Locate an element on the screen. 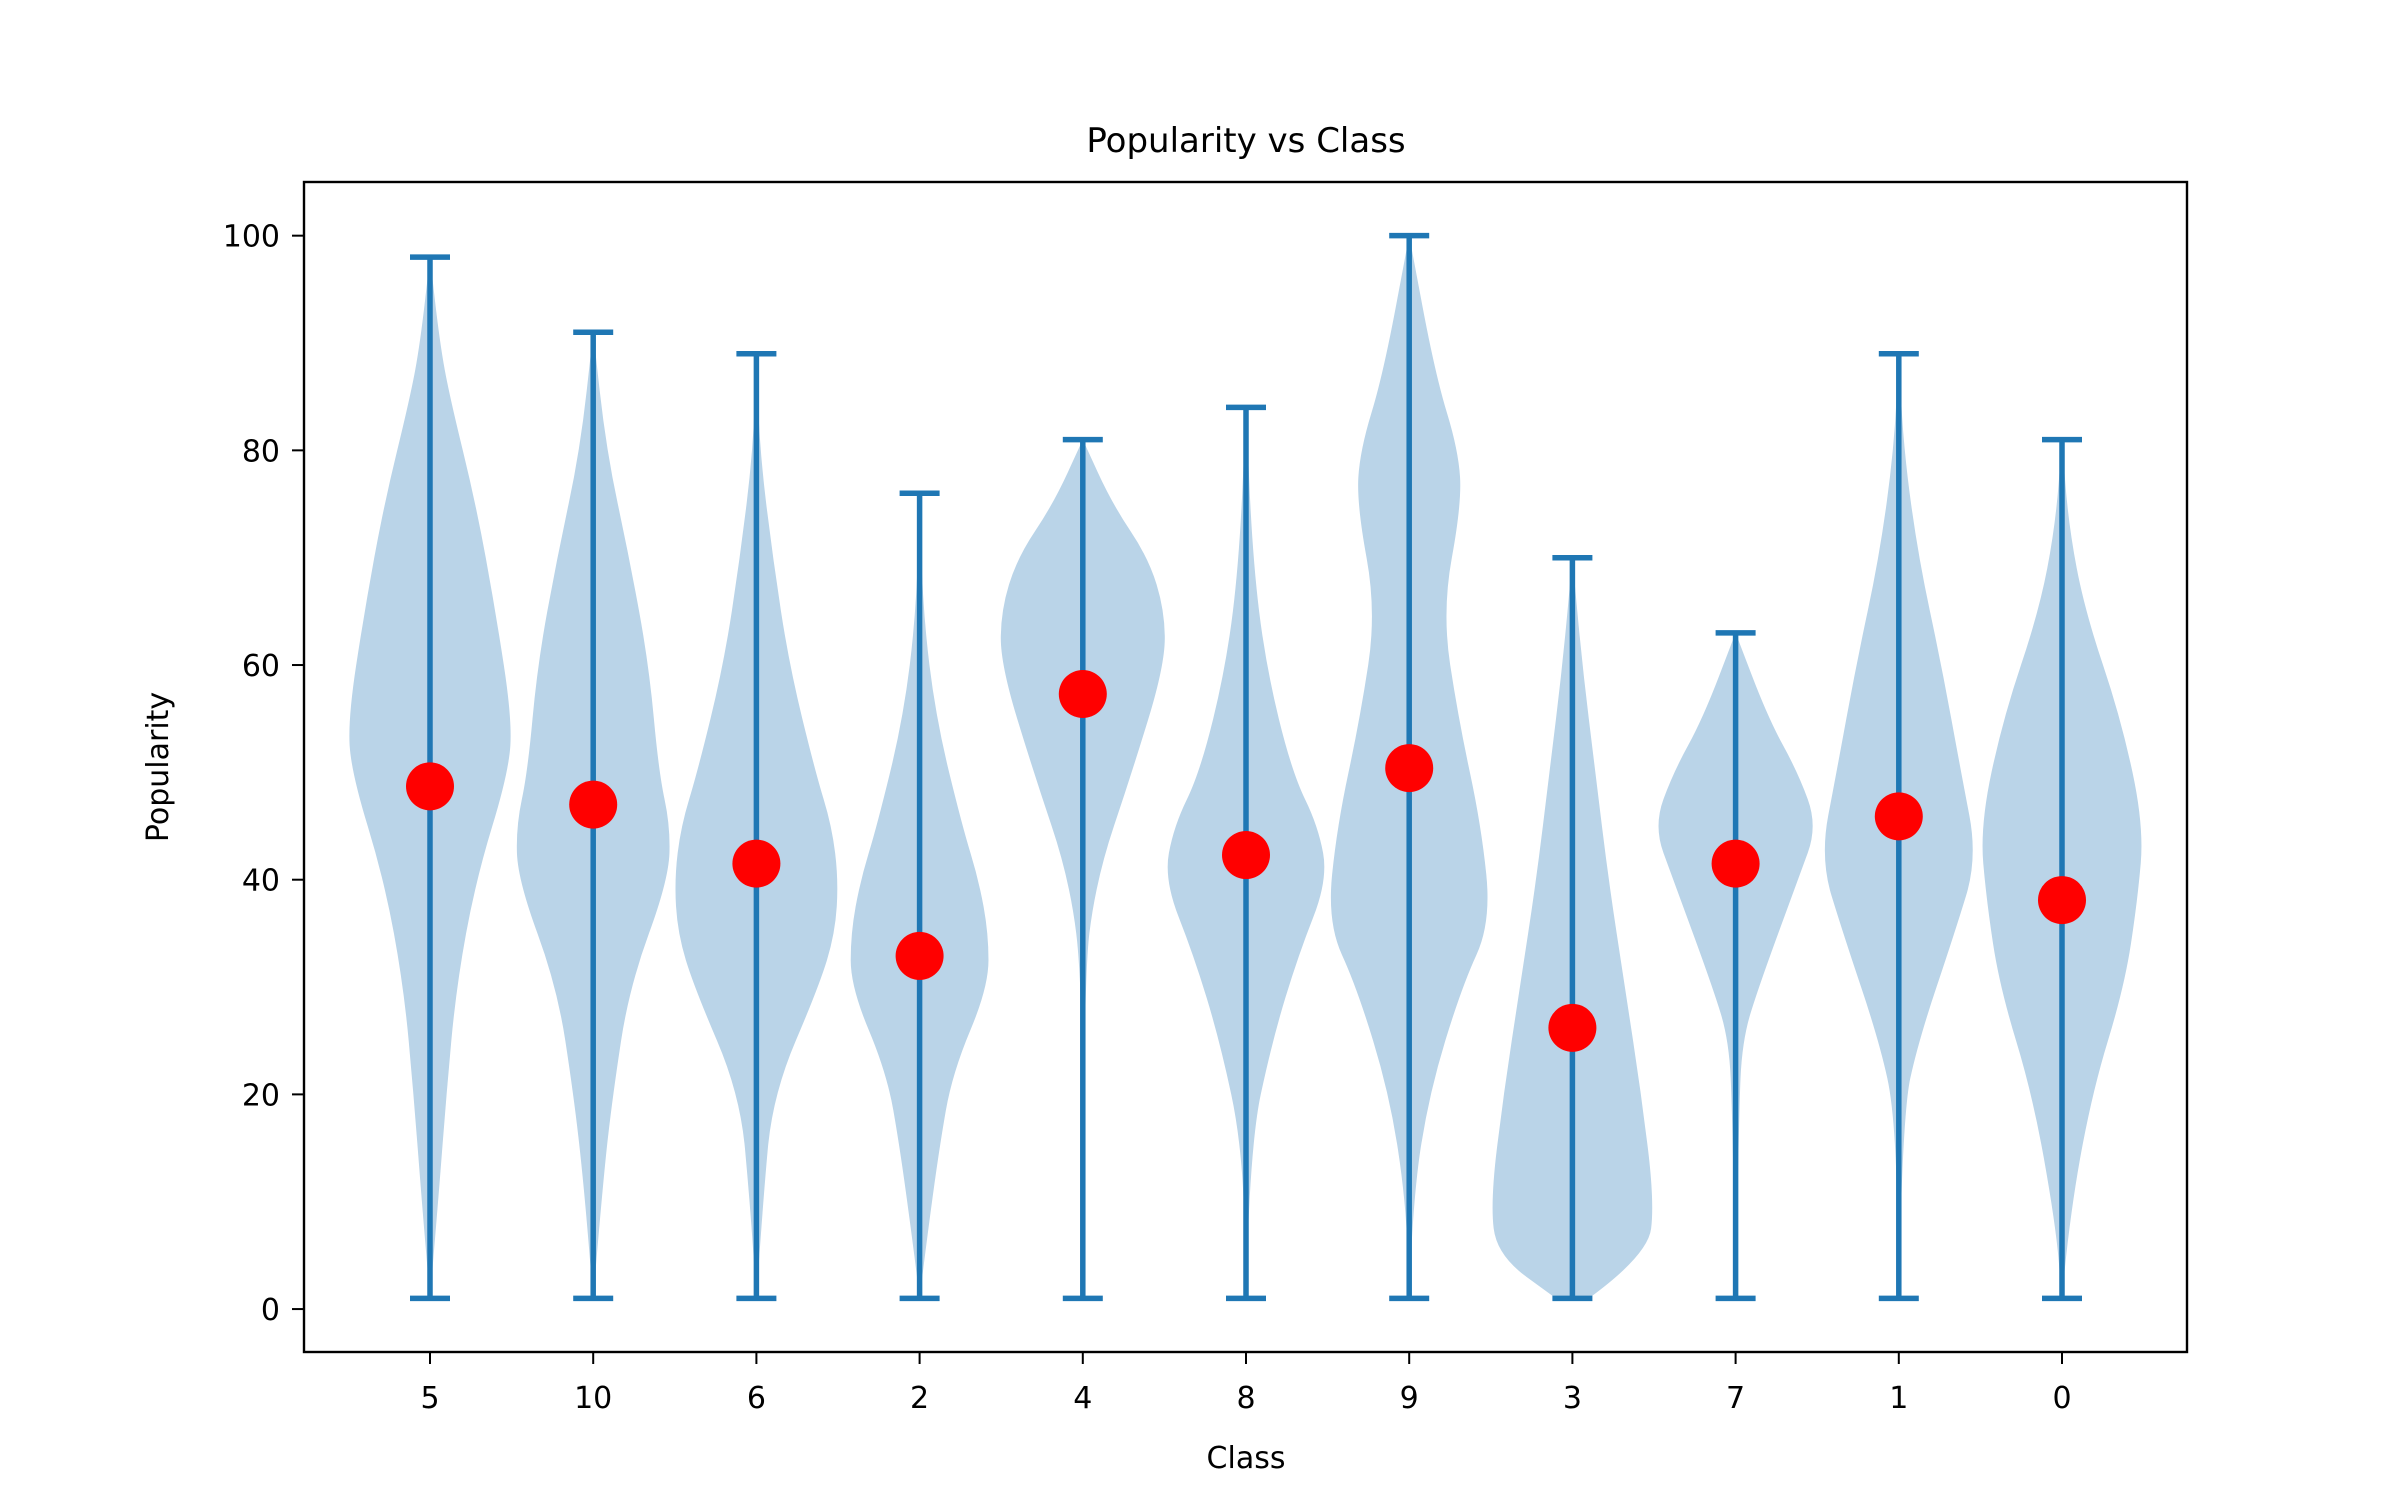  x-tick-label: 0 is located at coordinates (2061, 1398).